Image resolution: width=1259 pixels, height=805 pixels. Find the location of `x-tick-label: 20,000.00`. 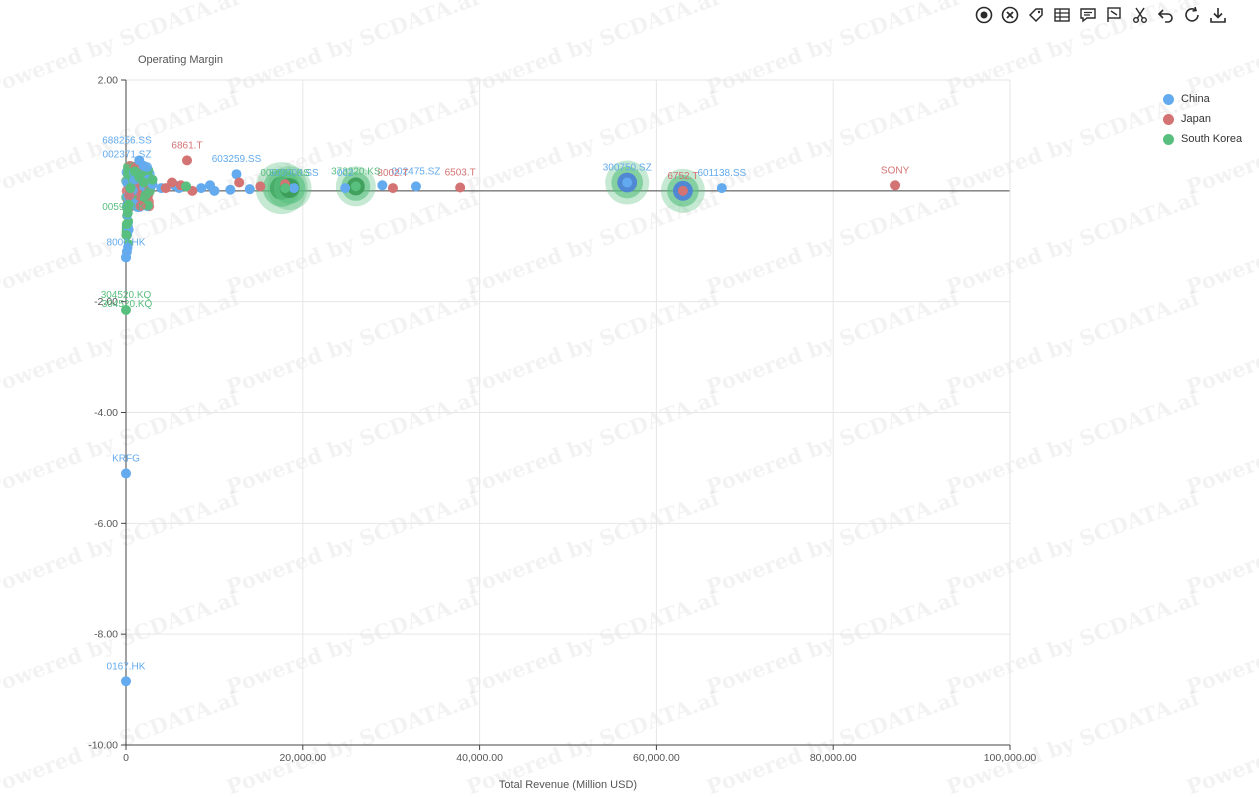

x-tick-label: 20,000.00 is located at coordinates (302, 758).